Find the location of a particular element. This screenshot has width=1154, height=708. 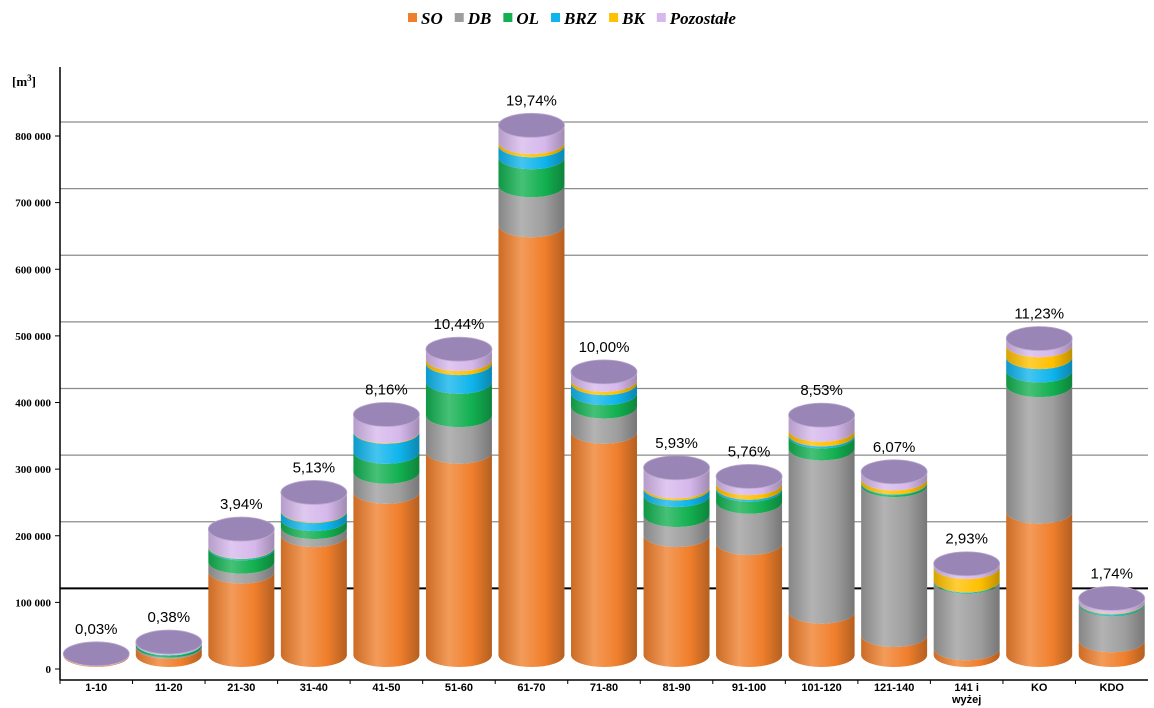

y-tick-label: 600 000 is located at coordinates (33, 270).